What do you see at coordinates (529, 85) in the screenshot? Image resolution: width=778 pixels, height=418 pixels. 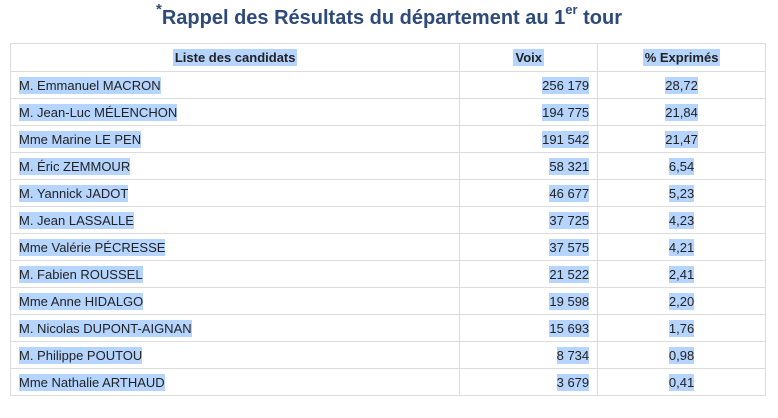 I see `candidate-votes-cell: 256 179` at bounding box center [529, 85].